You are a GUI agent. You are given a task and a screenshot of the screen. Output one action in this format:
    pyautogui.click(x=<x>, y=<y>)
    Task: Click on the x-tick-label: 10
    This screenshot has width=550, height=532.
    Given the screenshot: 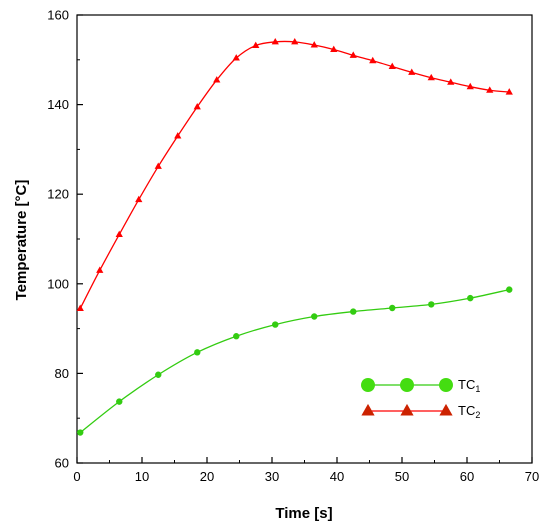 What is the action you would take?
    pyautogui.click(x=142, y=476)
    